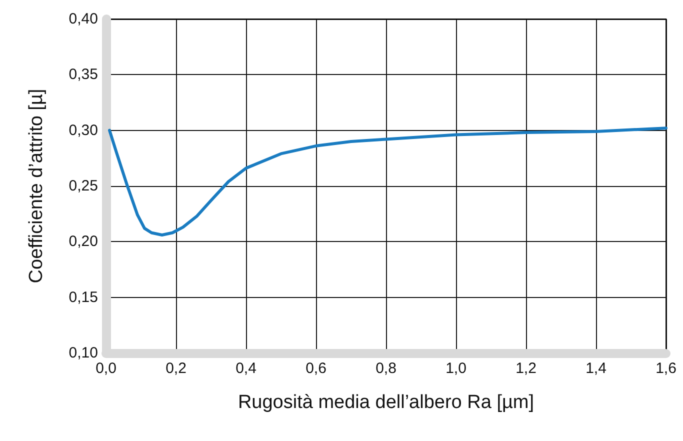 This screenshot has height=441, width=683. What do you see at coordinates (176, 368) in the screenshot?
I see `x-tick-label: 0,2` at bounding box center [176, 368].